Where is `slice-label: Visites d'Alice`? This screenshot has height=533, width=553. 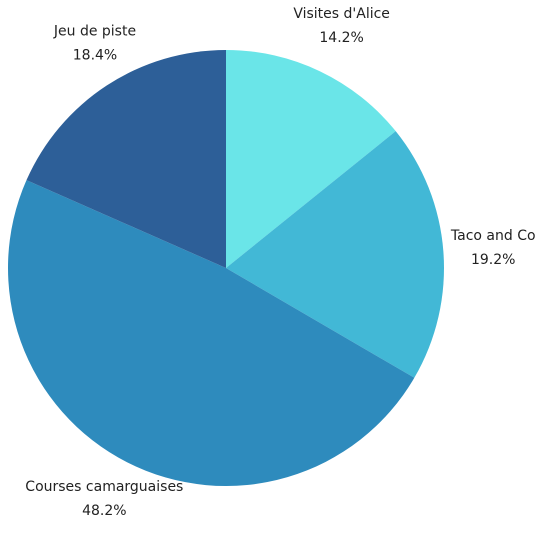 slice-label: Visites d'Alice is located at coordinates (341, 14).